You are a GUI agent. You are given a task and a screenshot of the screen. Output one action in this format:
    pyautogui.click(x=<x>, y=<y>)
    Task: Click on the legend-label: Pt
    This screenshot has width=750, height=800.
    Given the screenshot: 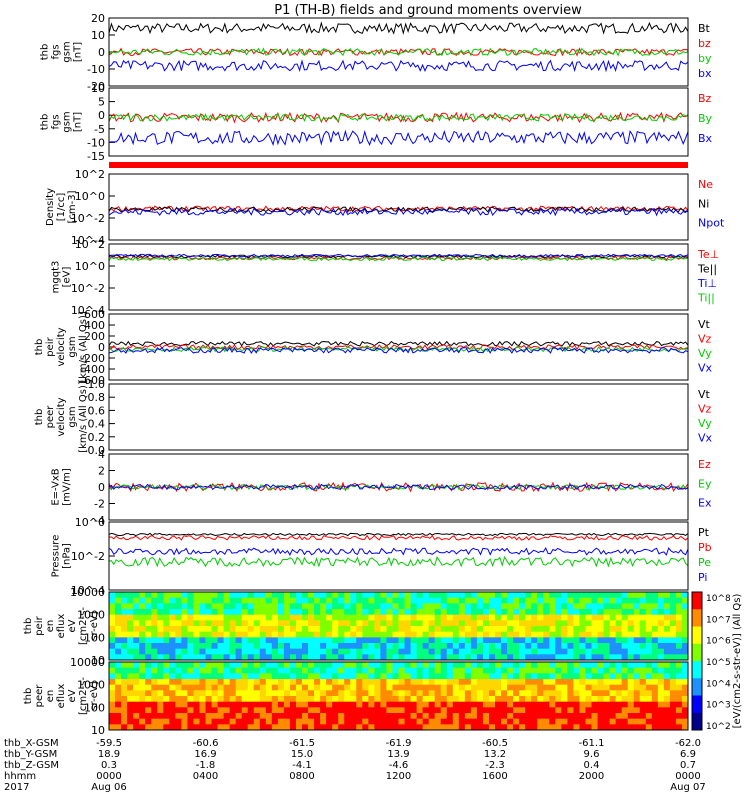 What is the action you would take?
    pyautogui.click(x=704, y=532)
    